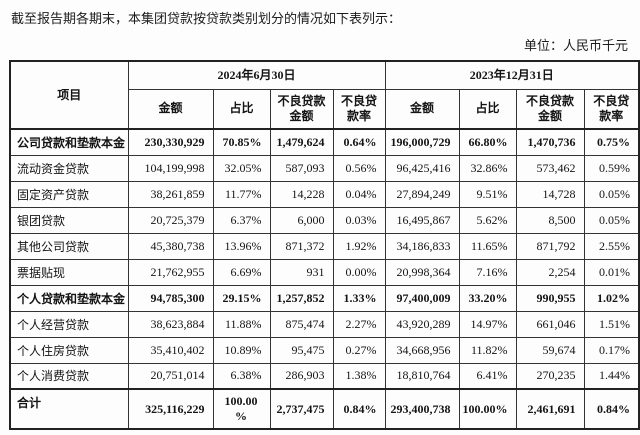 The width and height of the screenshot is (640, 435). I want to click on row-label: 固定资产贷款, so click(69, 194).